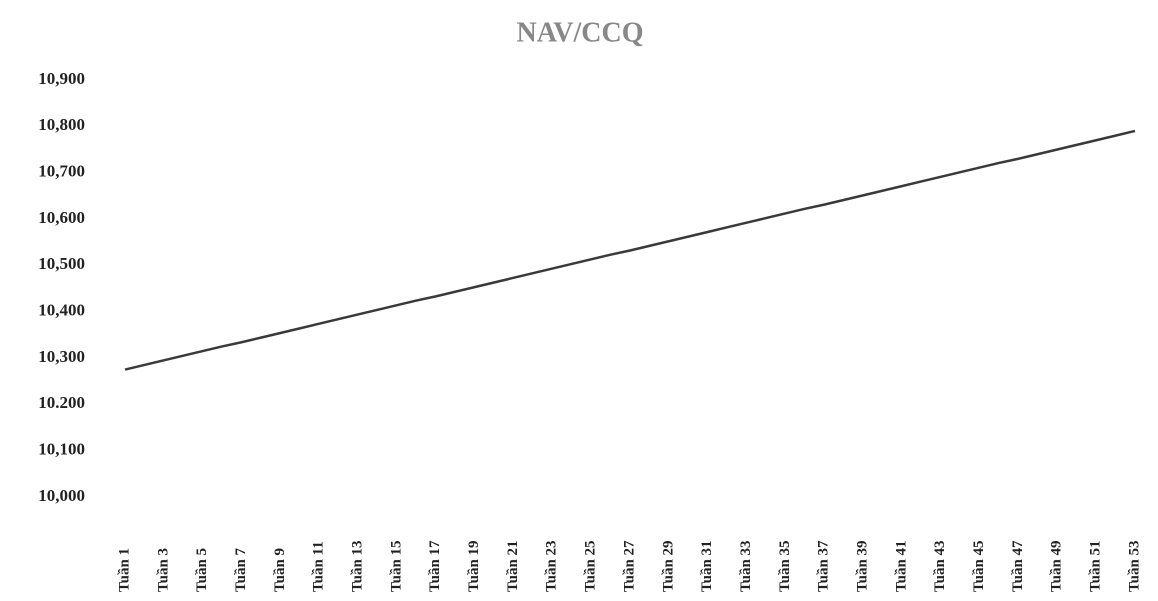 Image resolution: width=1158 pixels, height=601 pixels. What do you see at coordinates (513, 566) in the screenshot?
I see `x-tick-label: Tuần 21` at bounding box center [513, 566].